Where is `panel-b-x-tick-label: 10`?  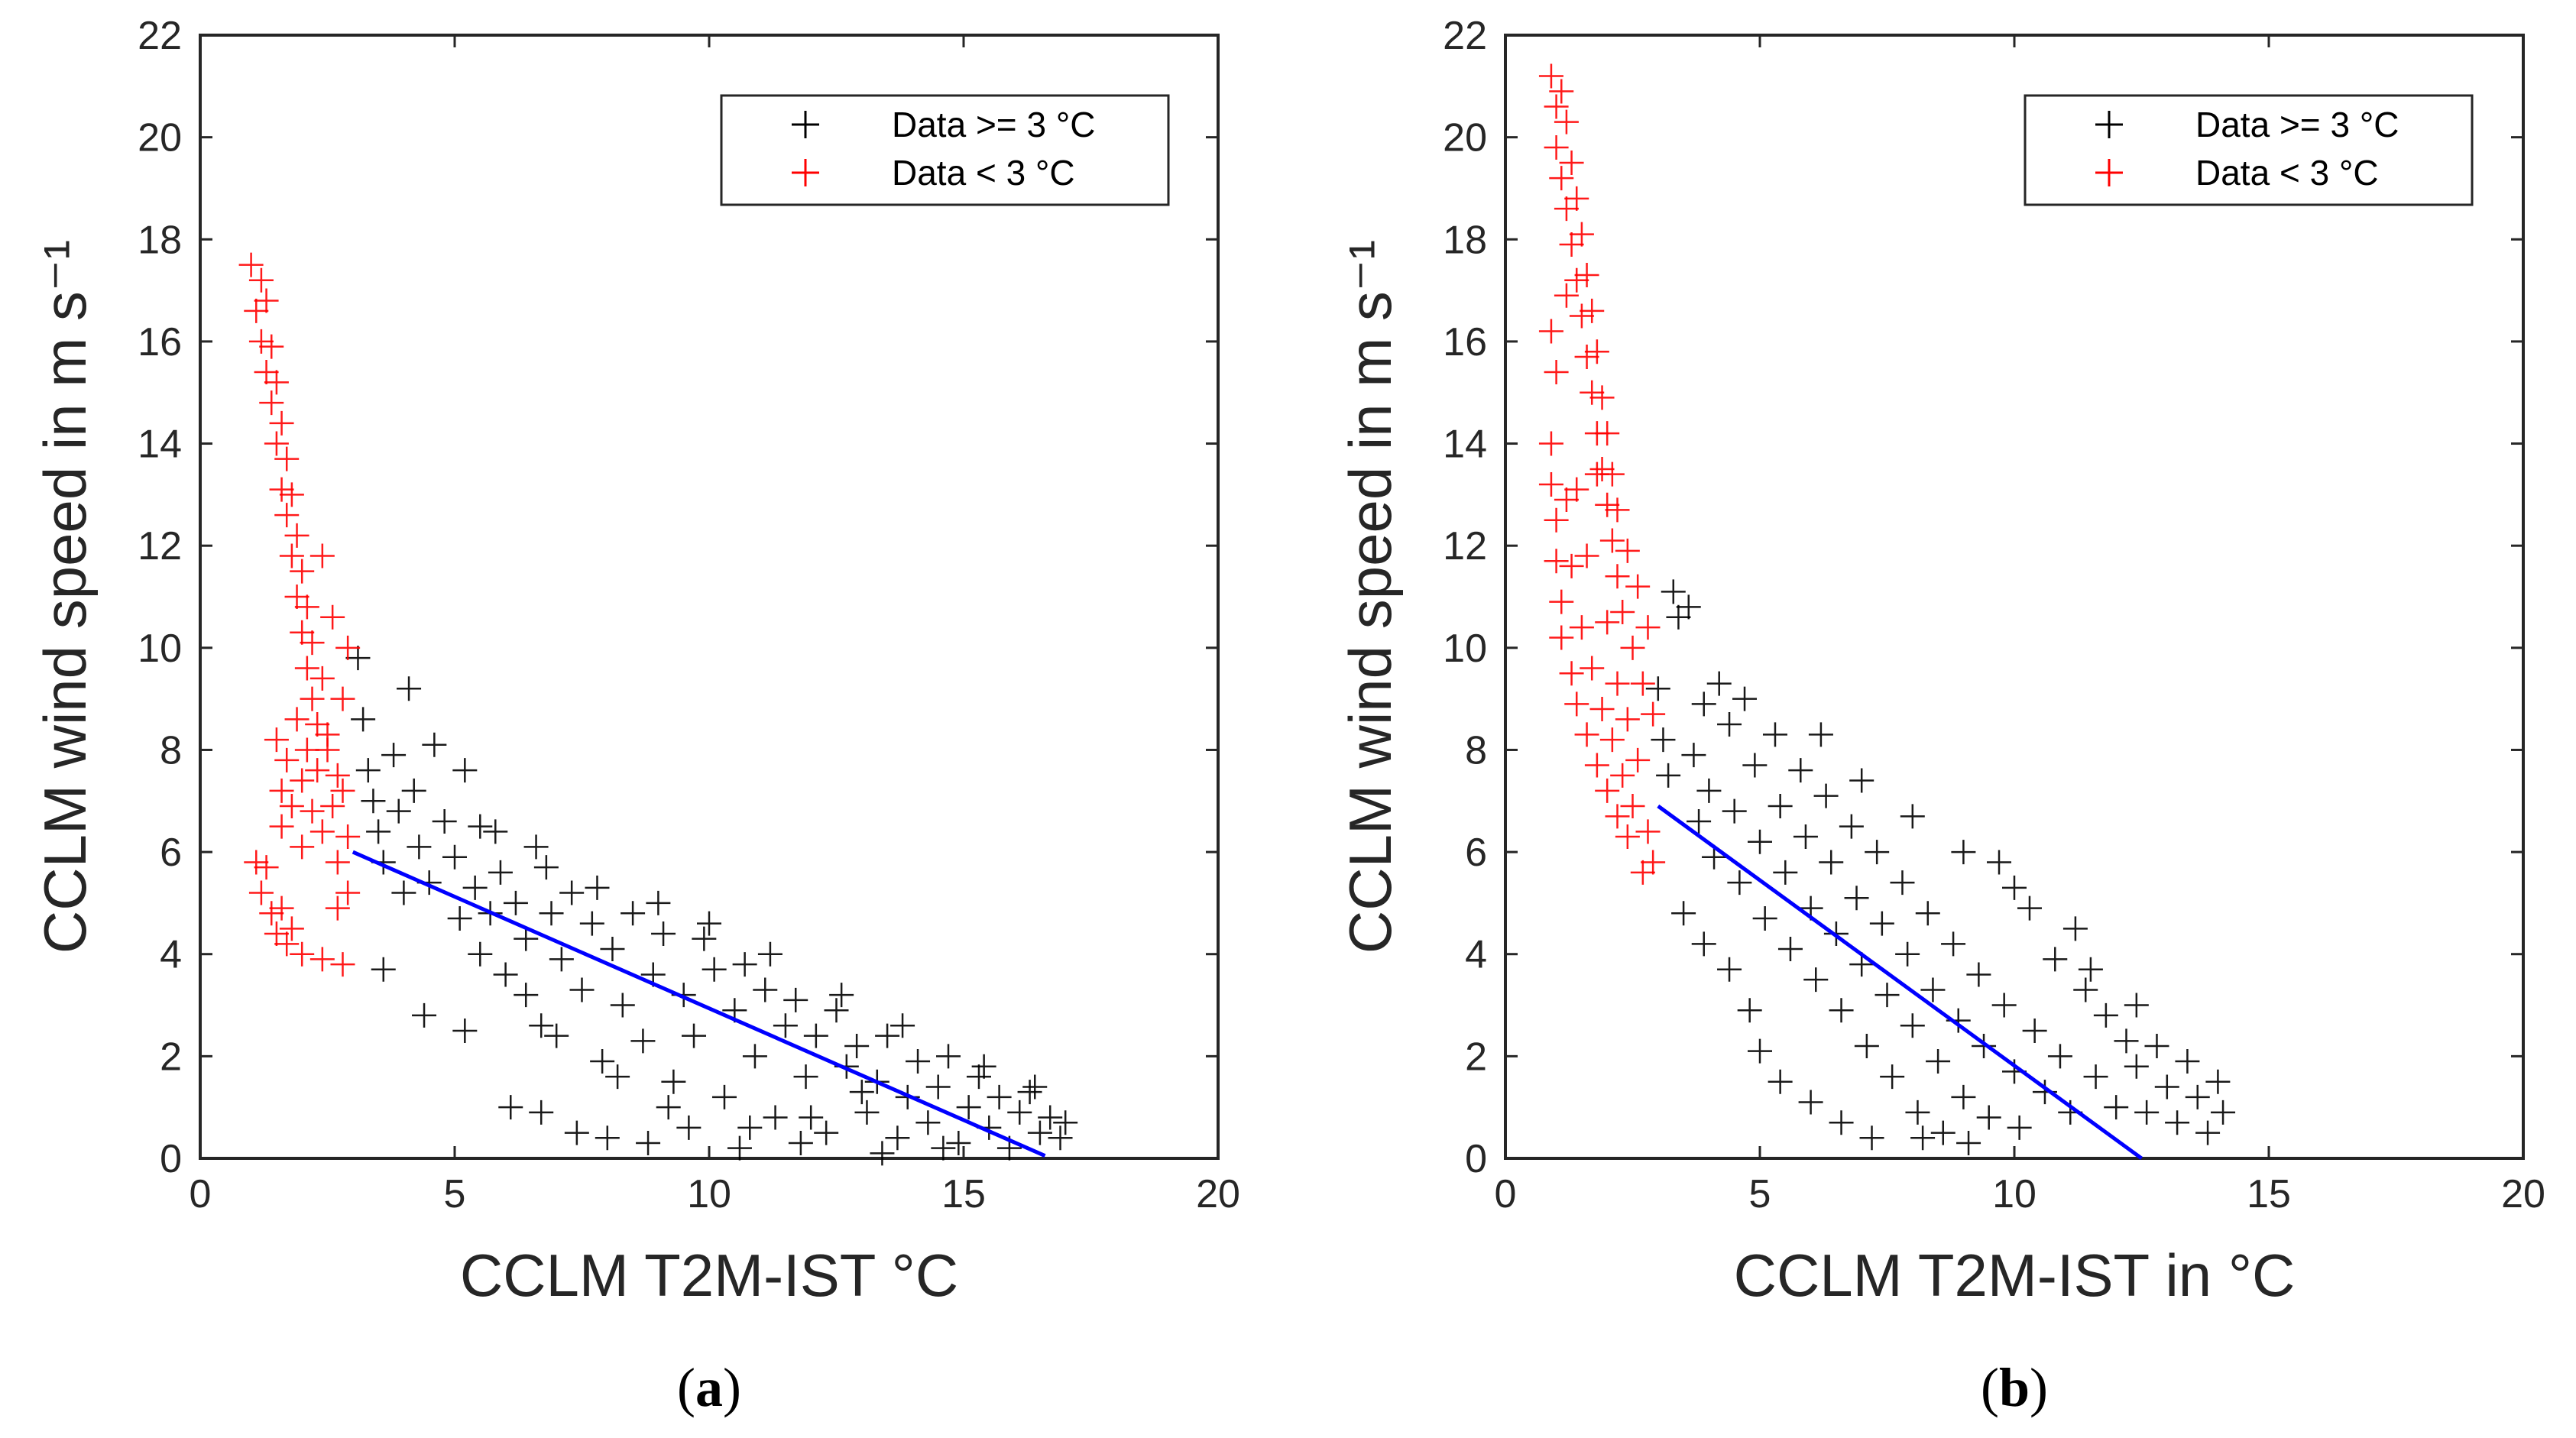
panel-b-x-tick-label: 10 is located at coordinates (2014, 1194).